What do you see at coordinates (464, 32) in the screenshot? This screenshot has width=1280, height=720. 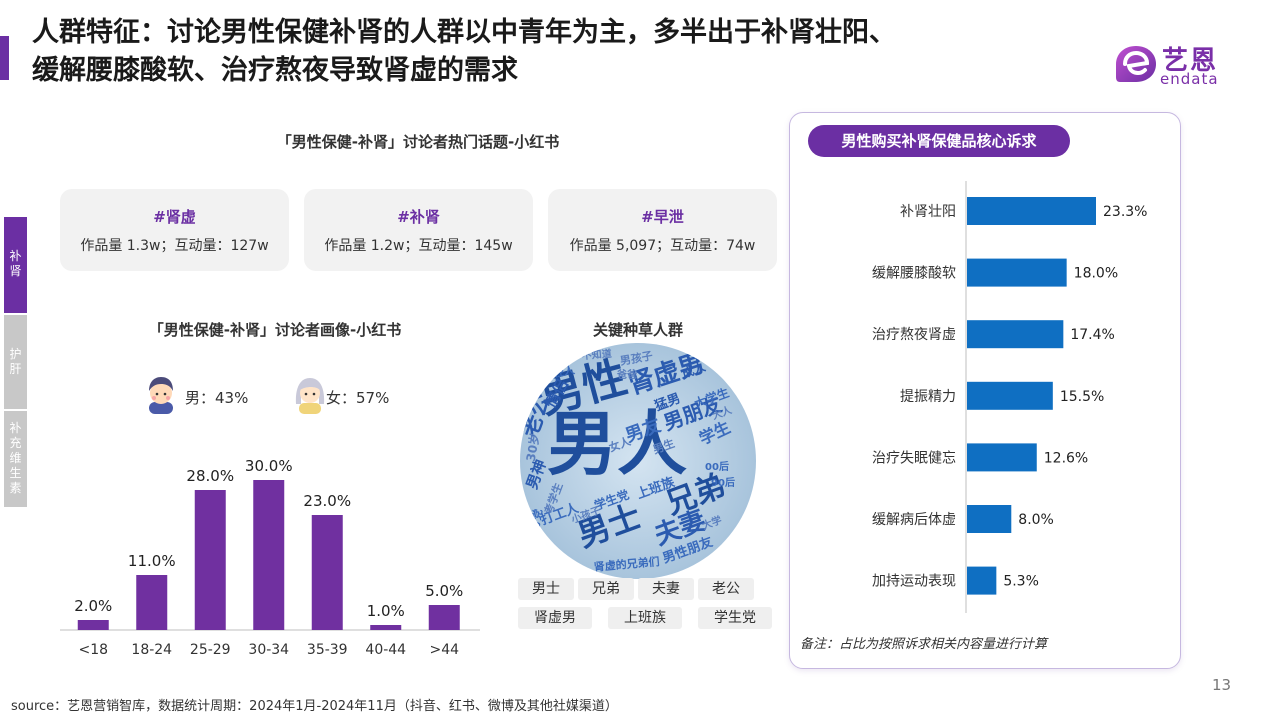 I see `page-title-line-1: 人群特征：讨论男性保健补肾的人群以中青年为主，多半出于补肾壮阳、` at bounding box center [464, 32].